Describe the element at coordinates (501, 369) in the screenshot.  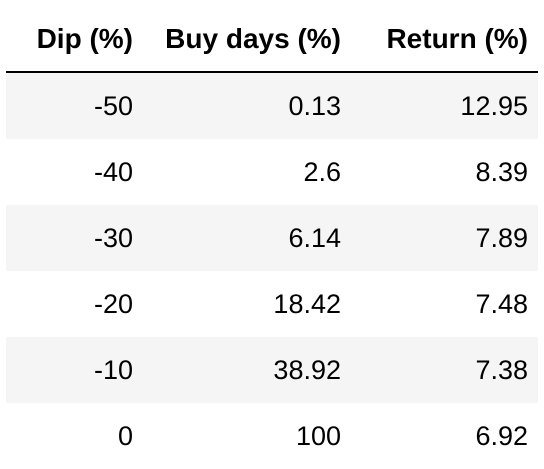
I see `cell-return: 7.38` at that location.